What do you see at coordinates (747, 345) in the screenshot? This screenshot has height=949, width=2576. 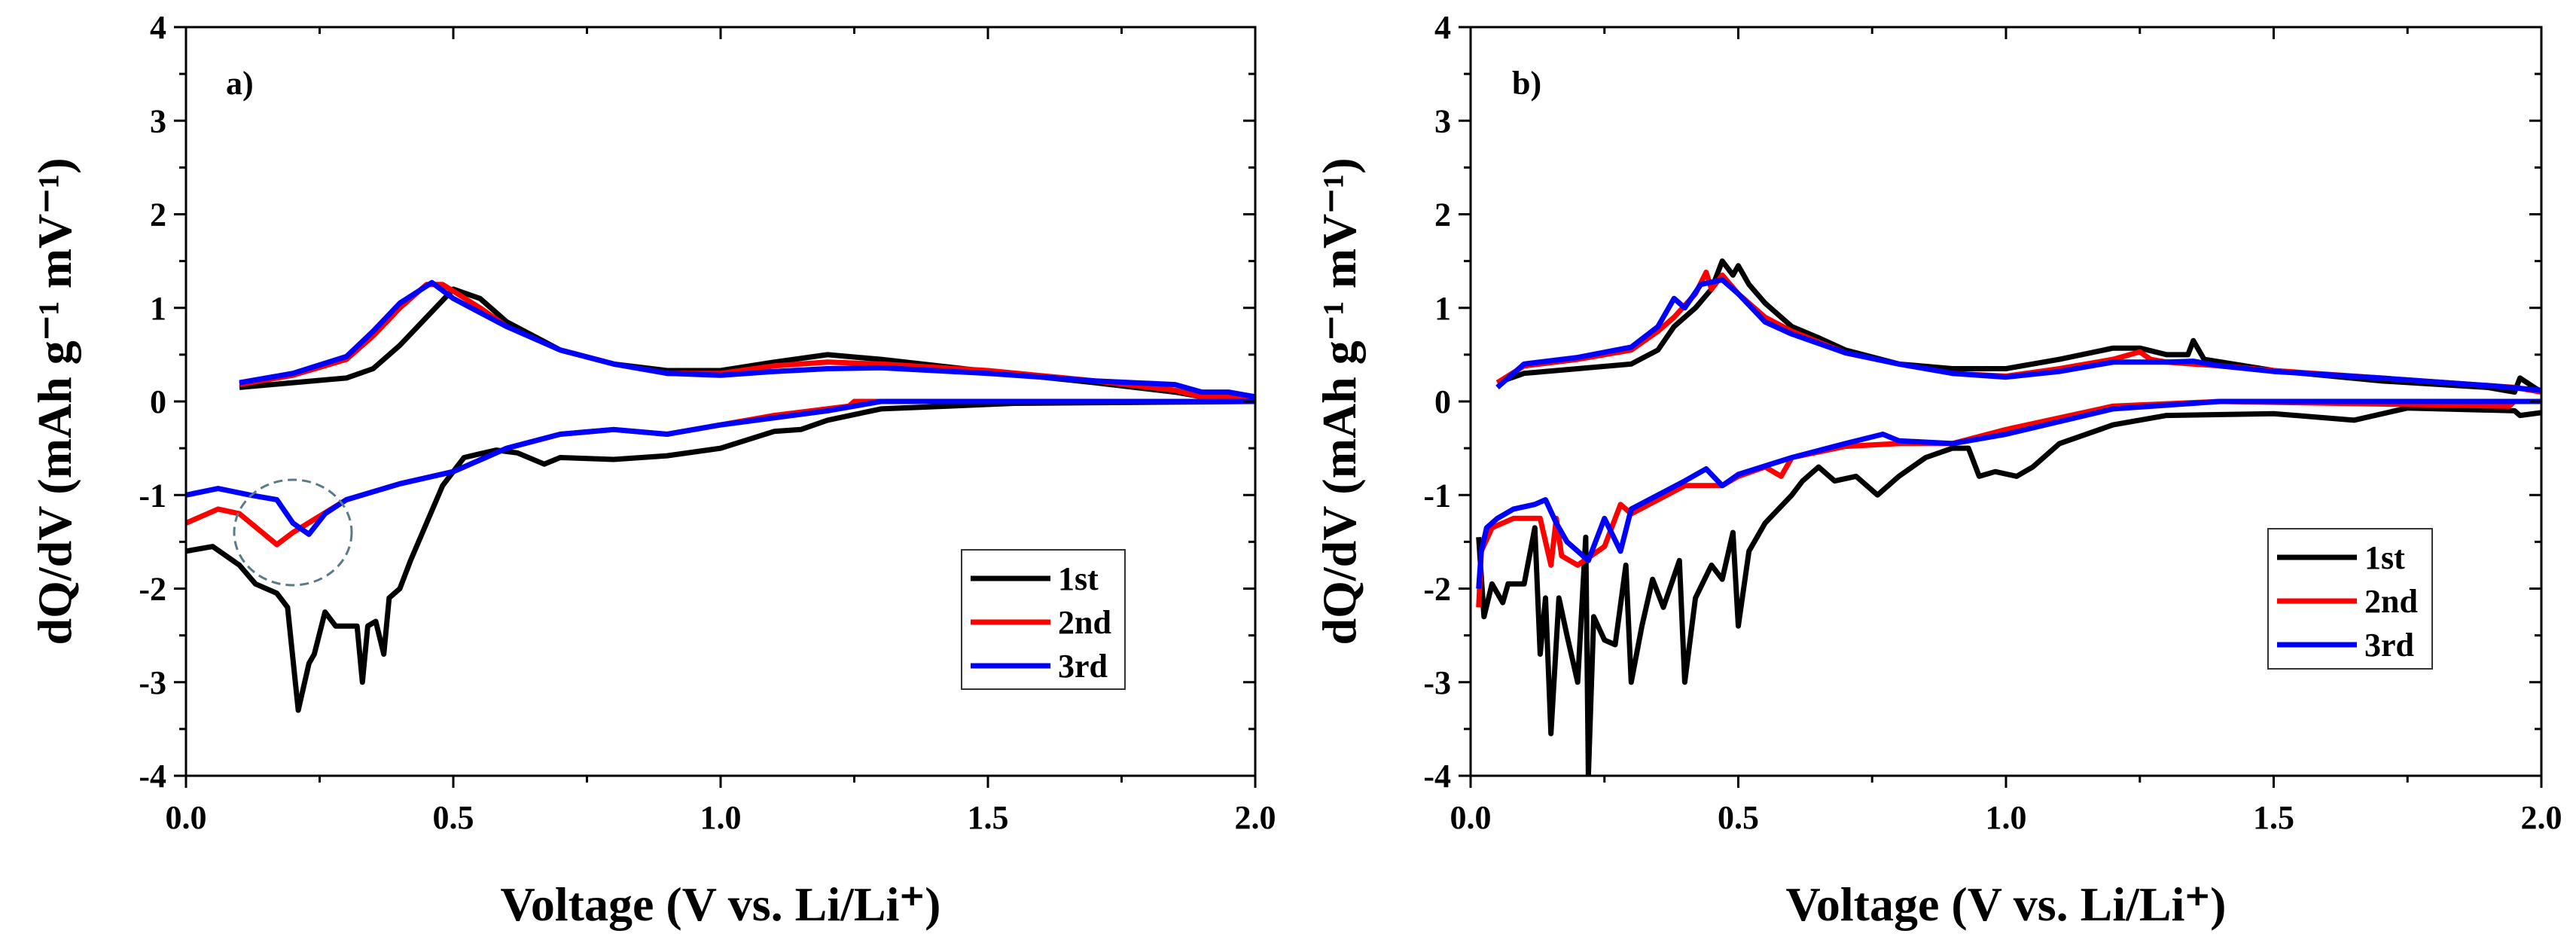 I see `series-1st-charge-line` at bounding box center [747, 345].